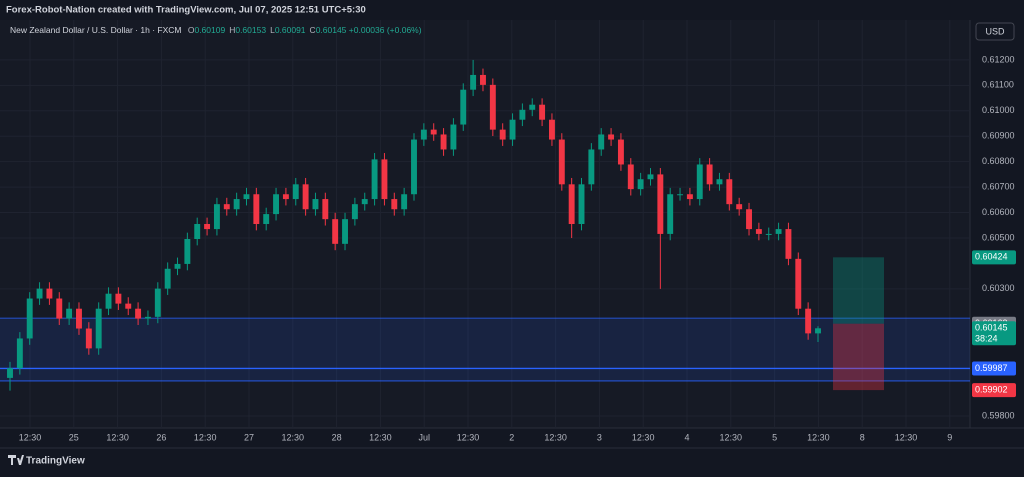 The image size is (1024, 477). What do you see at coordinates (272, 30) in the screenshot?
I see `ohlc-label: L` at bounding box center [272, 30].